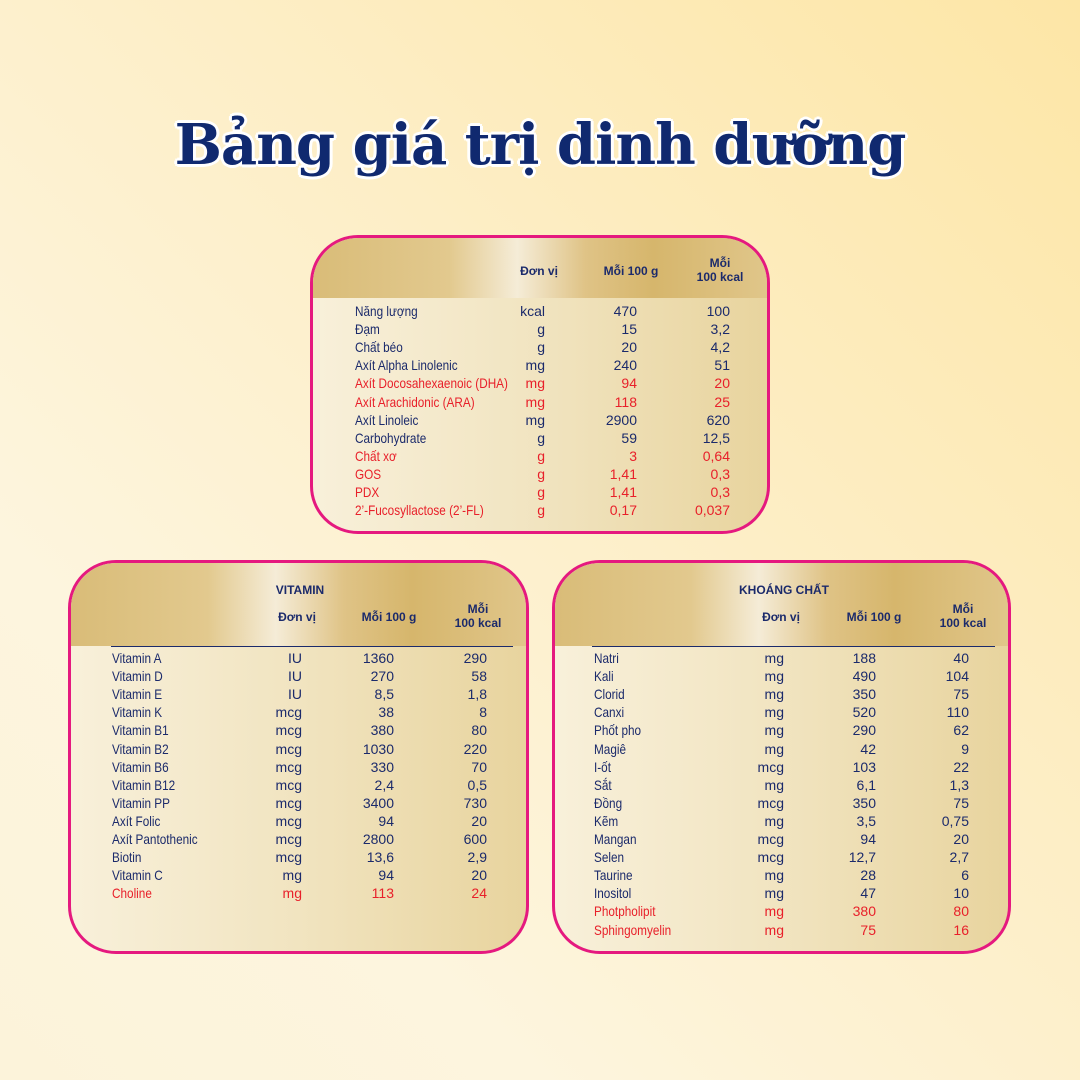 The width and height of the screenshot is (1080, 1080). What do you see at coordinates (387, 419) in the screenshot?
I see `nutrient-name: Axít Linoleic` at bounding box center [387, 419].